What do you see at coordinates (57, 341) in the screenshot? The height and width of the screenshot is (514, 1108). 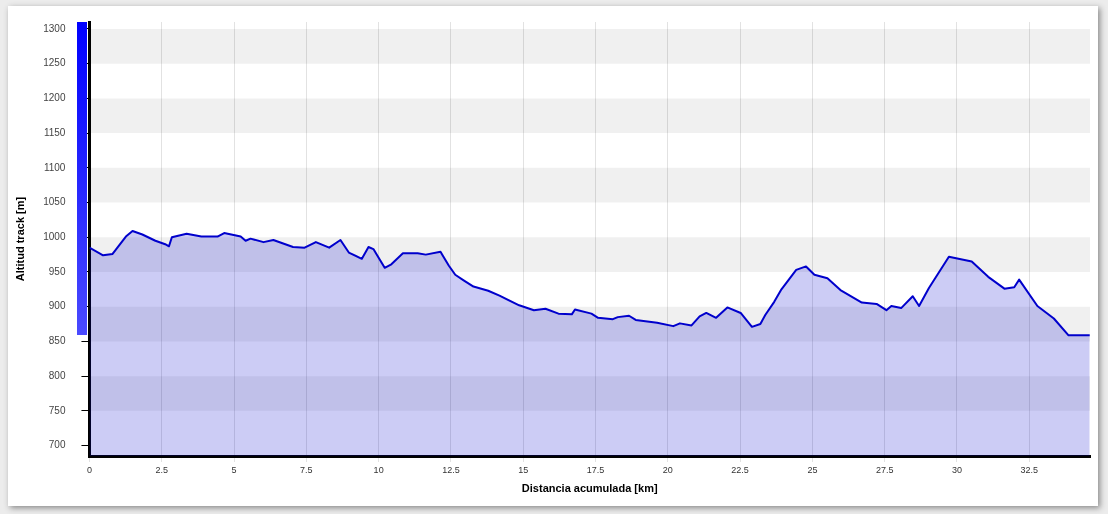 I see `y-tick-label: 850` at bounding box center [57, 341].